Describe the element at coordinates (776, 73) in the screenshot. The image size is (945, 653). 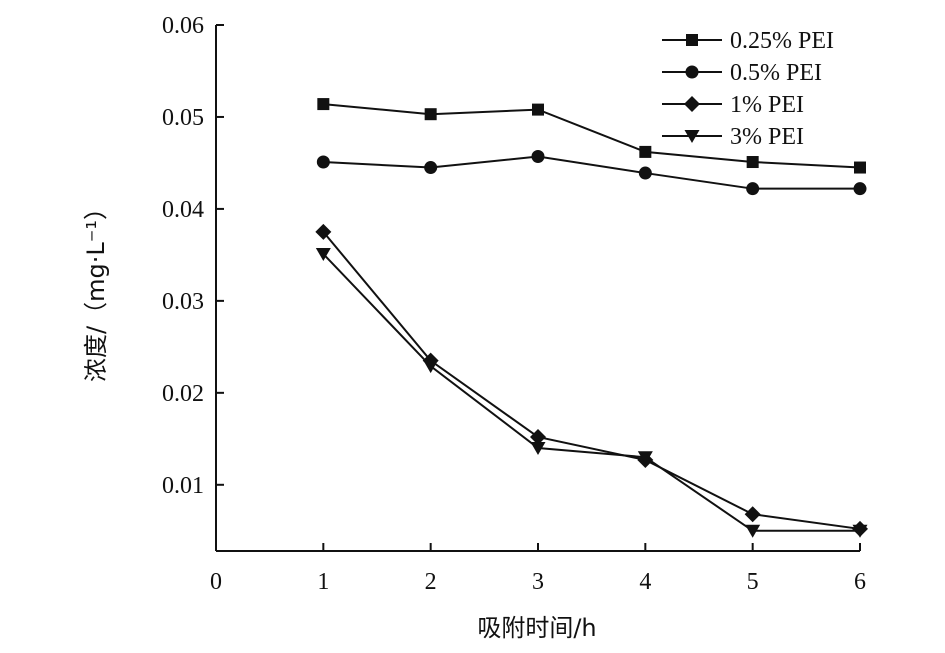
I see `legend-label: 0.5% PEI` at that location.